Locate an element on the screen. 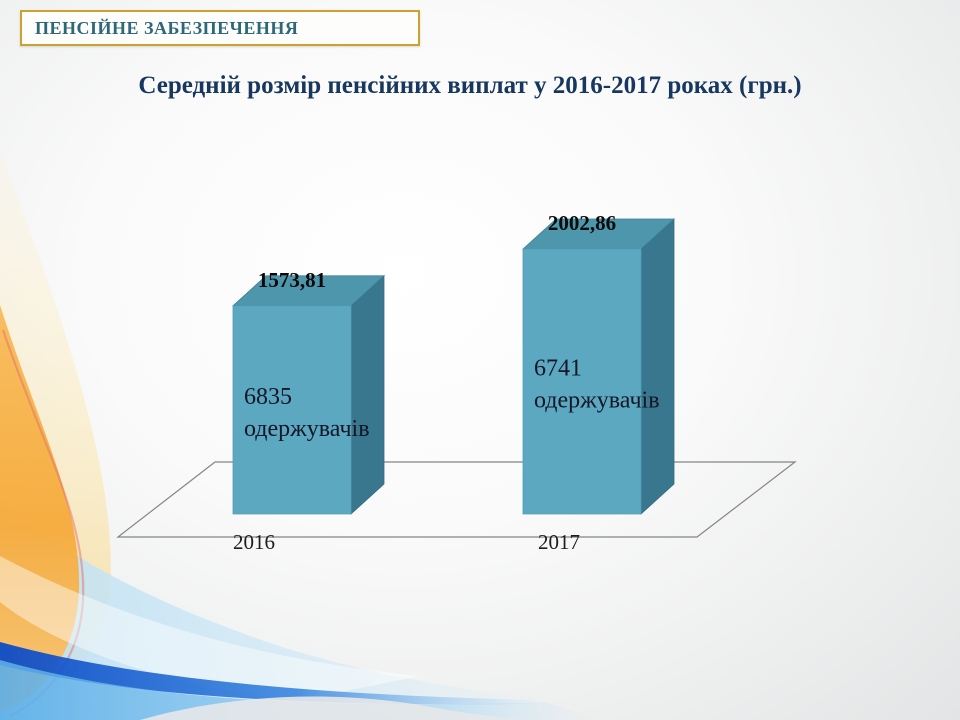 This screenshot has width=960, height=720. bar-2017-front-face is located at coordinates (582, 381).